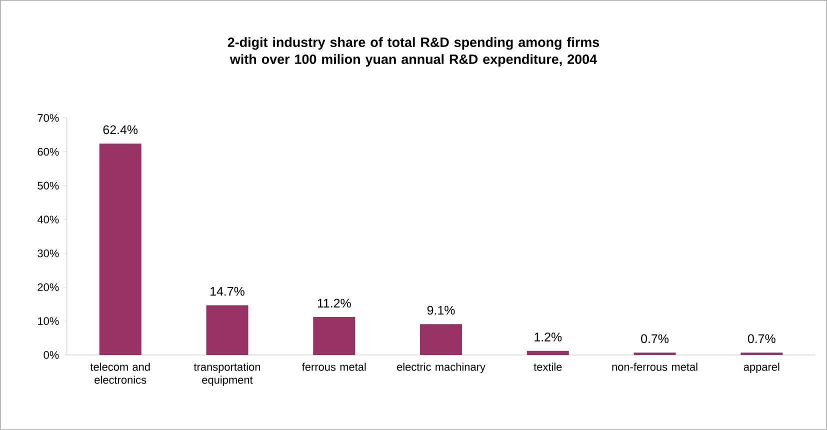 This screenshot has width=827, height=430. I want to click on data-label: 62.4%, so click(120, 129).